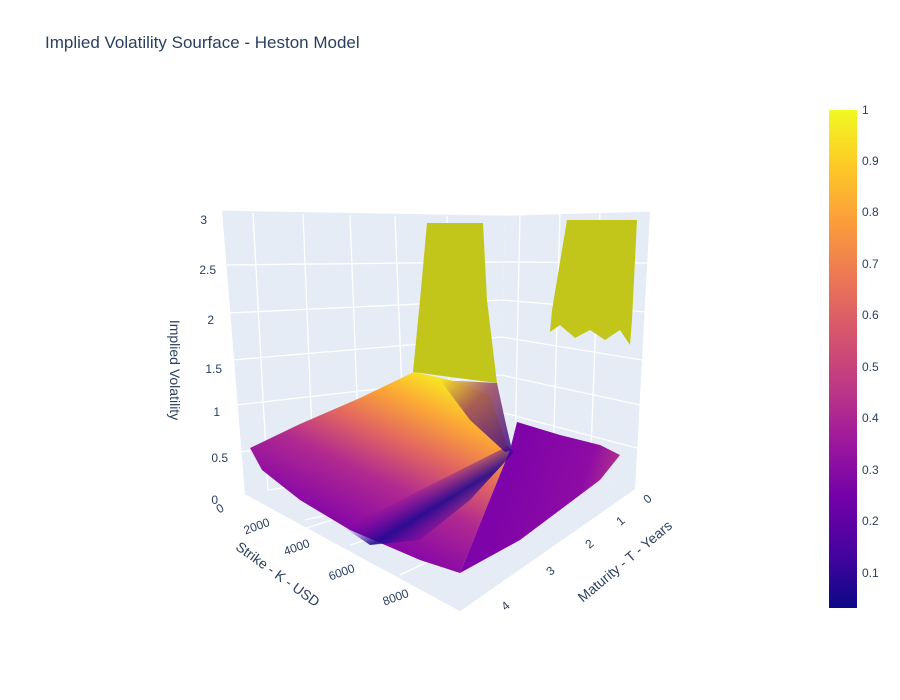  Describe the element at coordinates (870, 341) in the screenshot. I see `colorbar-ticks: 0.1 0.2 0.3 0.4 0.5 0.6 0.7 0.8 0.9 1` at that location.